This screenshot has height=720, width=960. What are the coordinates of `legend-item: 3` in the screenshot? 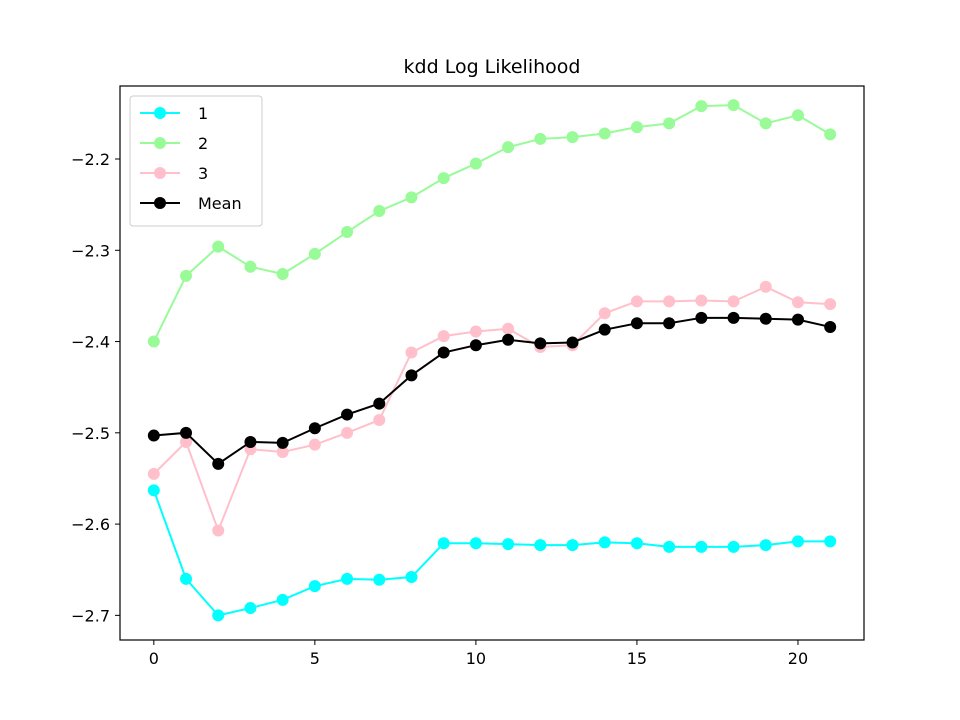 It's located at (174, 173).